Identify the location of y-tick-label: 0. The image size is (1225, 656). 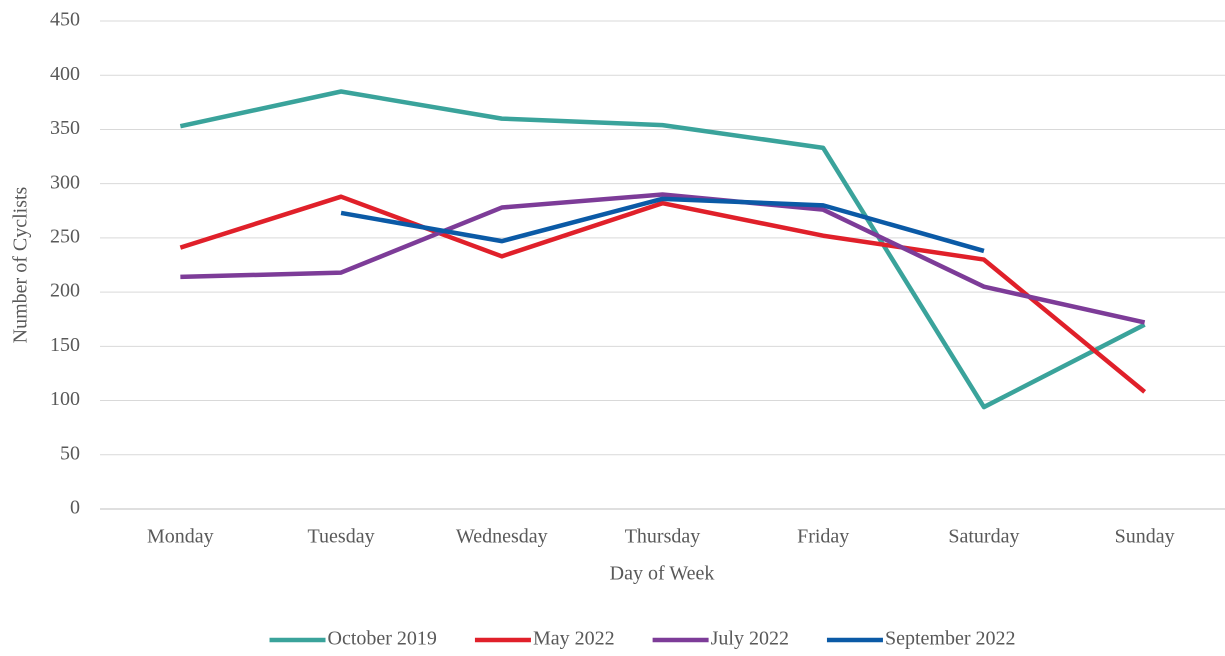
(75, 508).